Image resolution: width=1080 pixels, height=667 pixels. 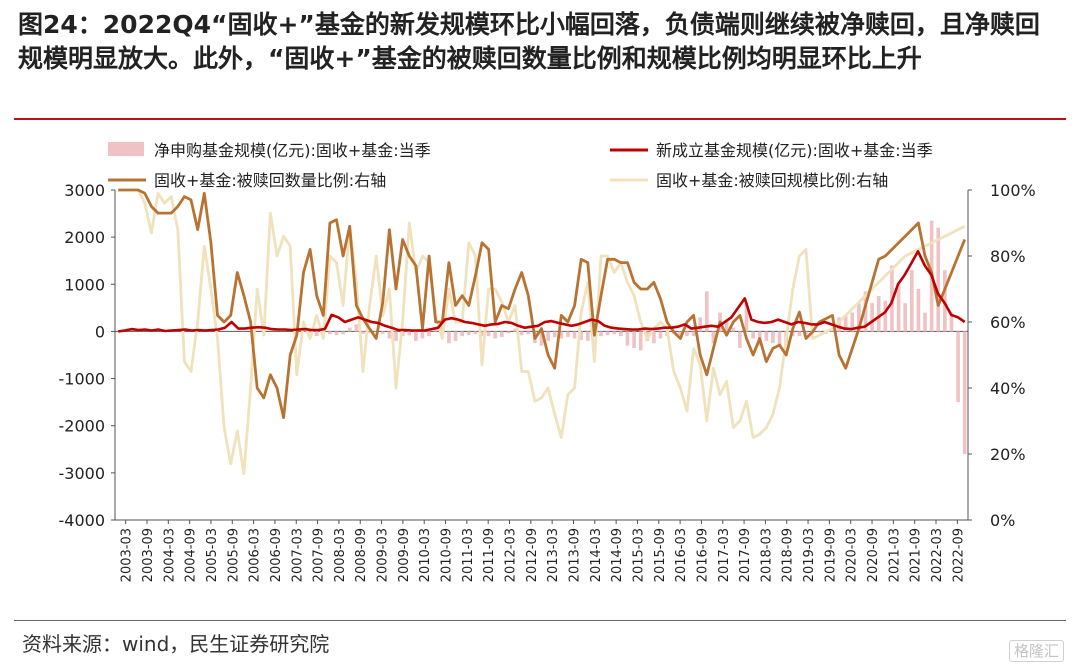 I want to click on legend-label: 新成立基金规模(亿元):固收+基金:当季, so click(x=794, y=150).